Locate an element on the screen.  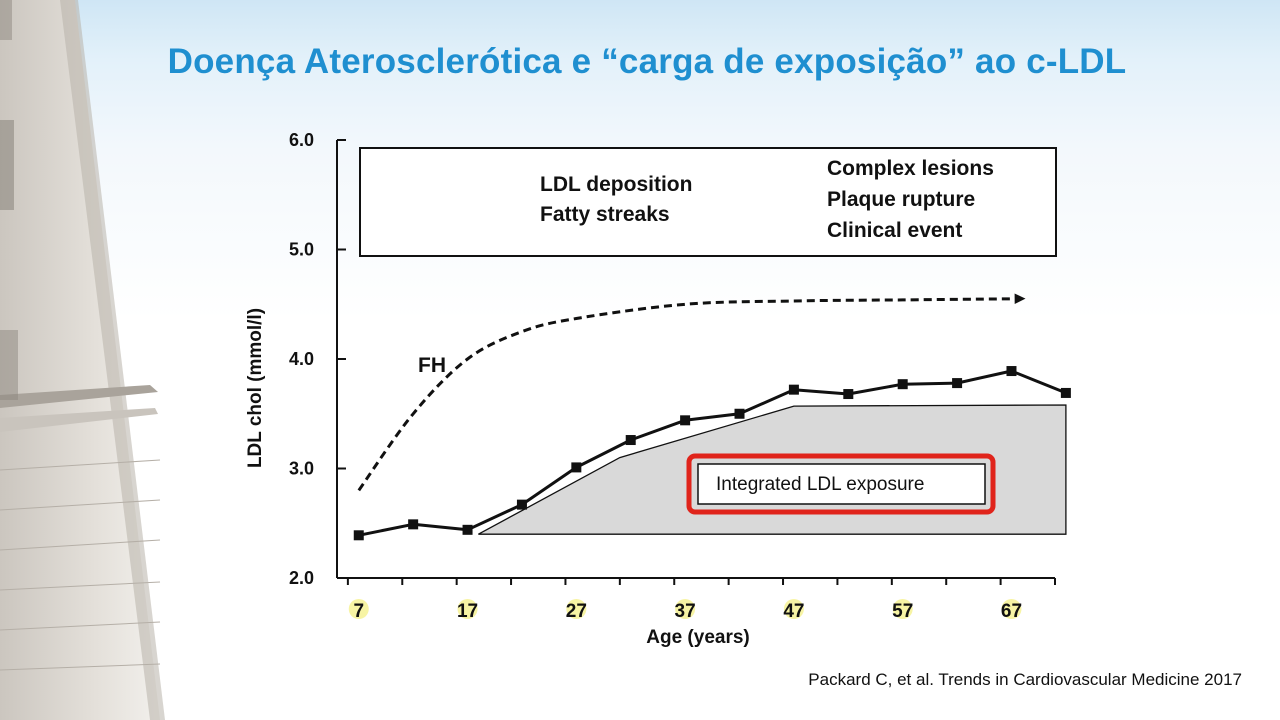
annotation-box is located at coordinates (708, 202).